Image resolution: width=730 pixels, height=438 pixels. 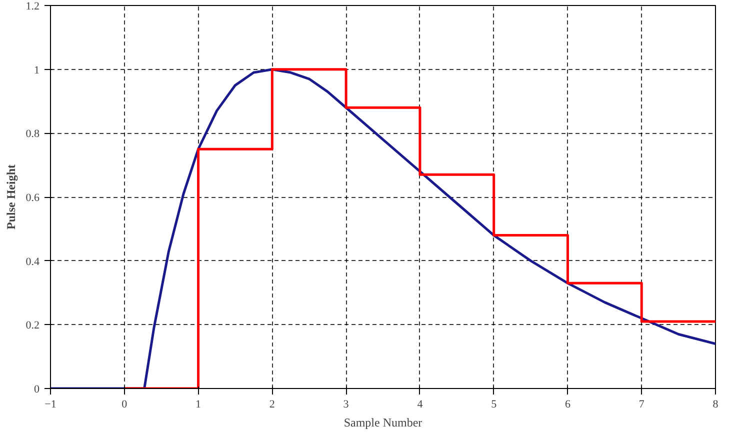 What do you see at coordinates (346, 404) in the screenshot?
I see `x-tick-label: 3` at bounding box center [346, 404].